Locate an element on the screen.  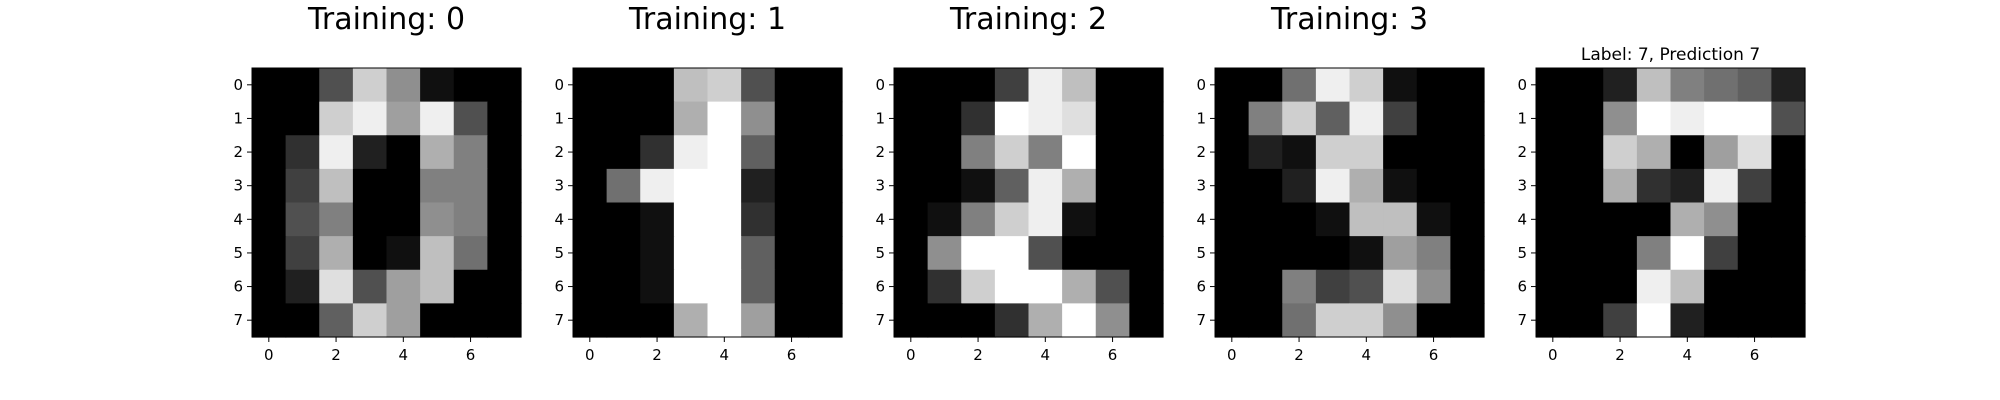
panel-title: Training: 3 is located at coordinates (1349, 19).